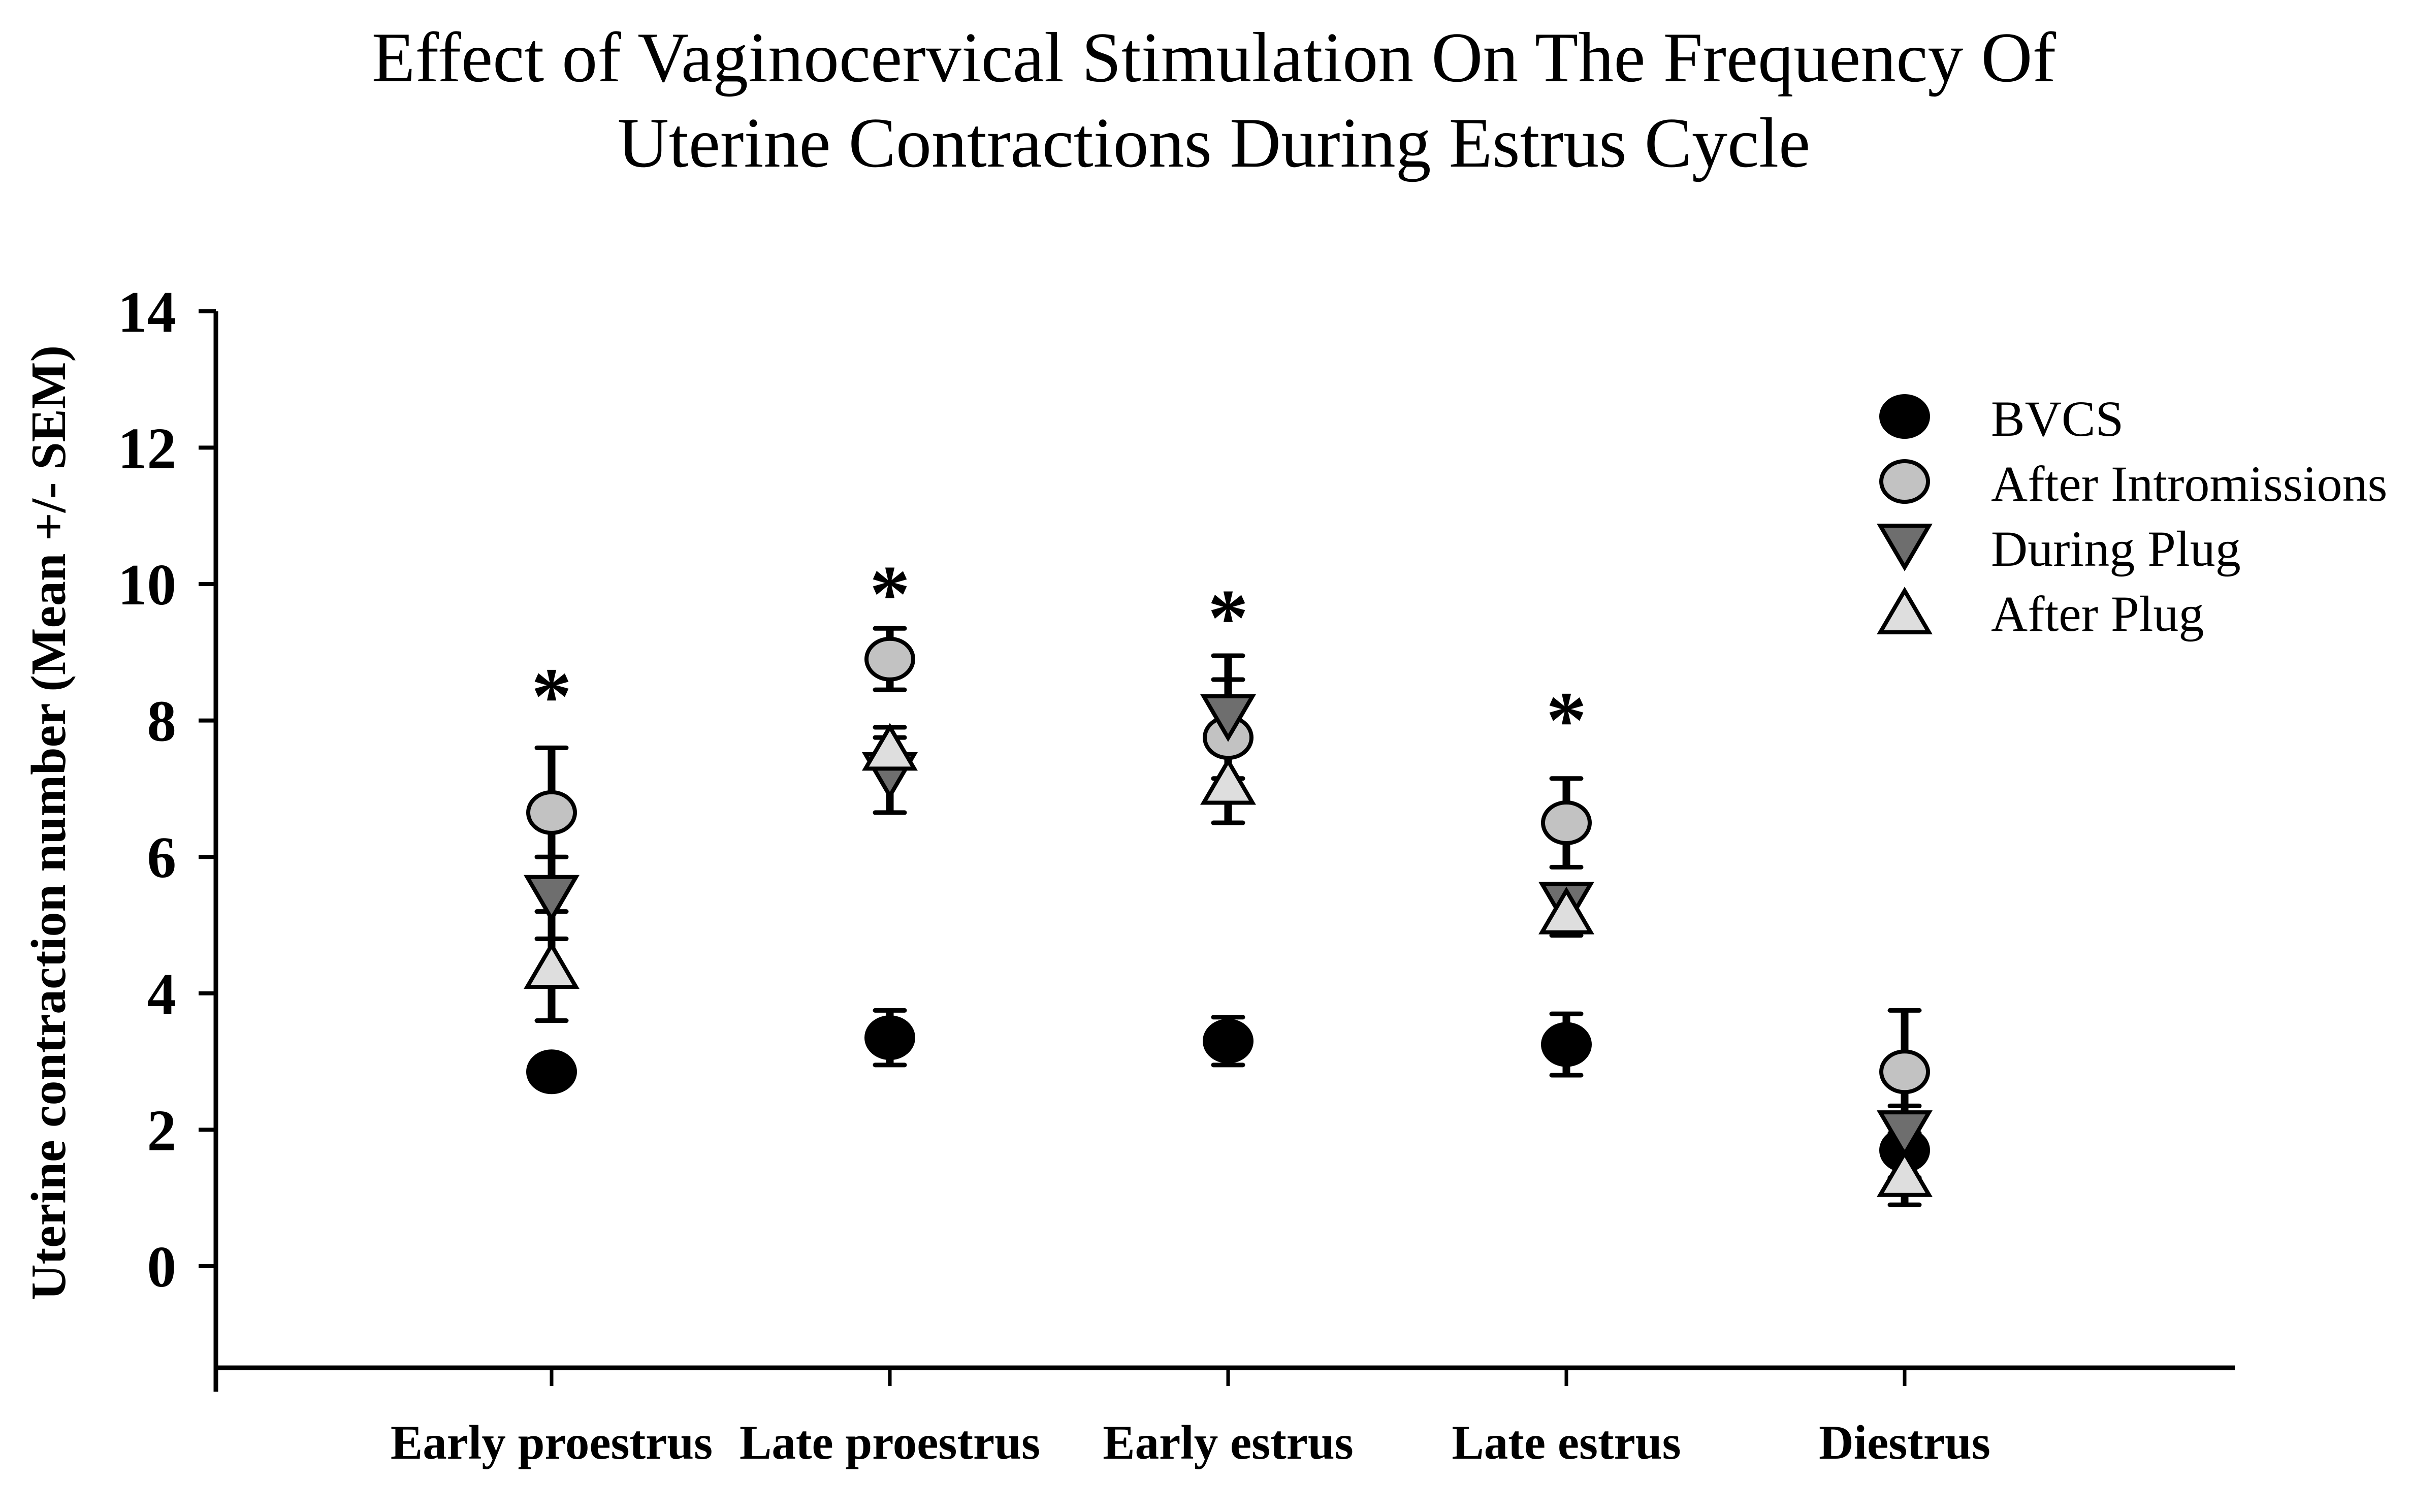 This screenshot has width=2410, height=1512. What do you see at coordinates (890, 747) in the screenshot?
I see `data-point-after-plug-late-proestrus` at bounding box center [890, 747].